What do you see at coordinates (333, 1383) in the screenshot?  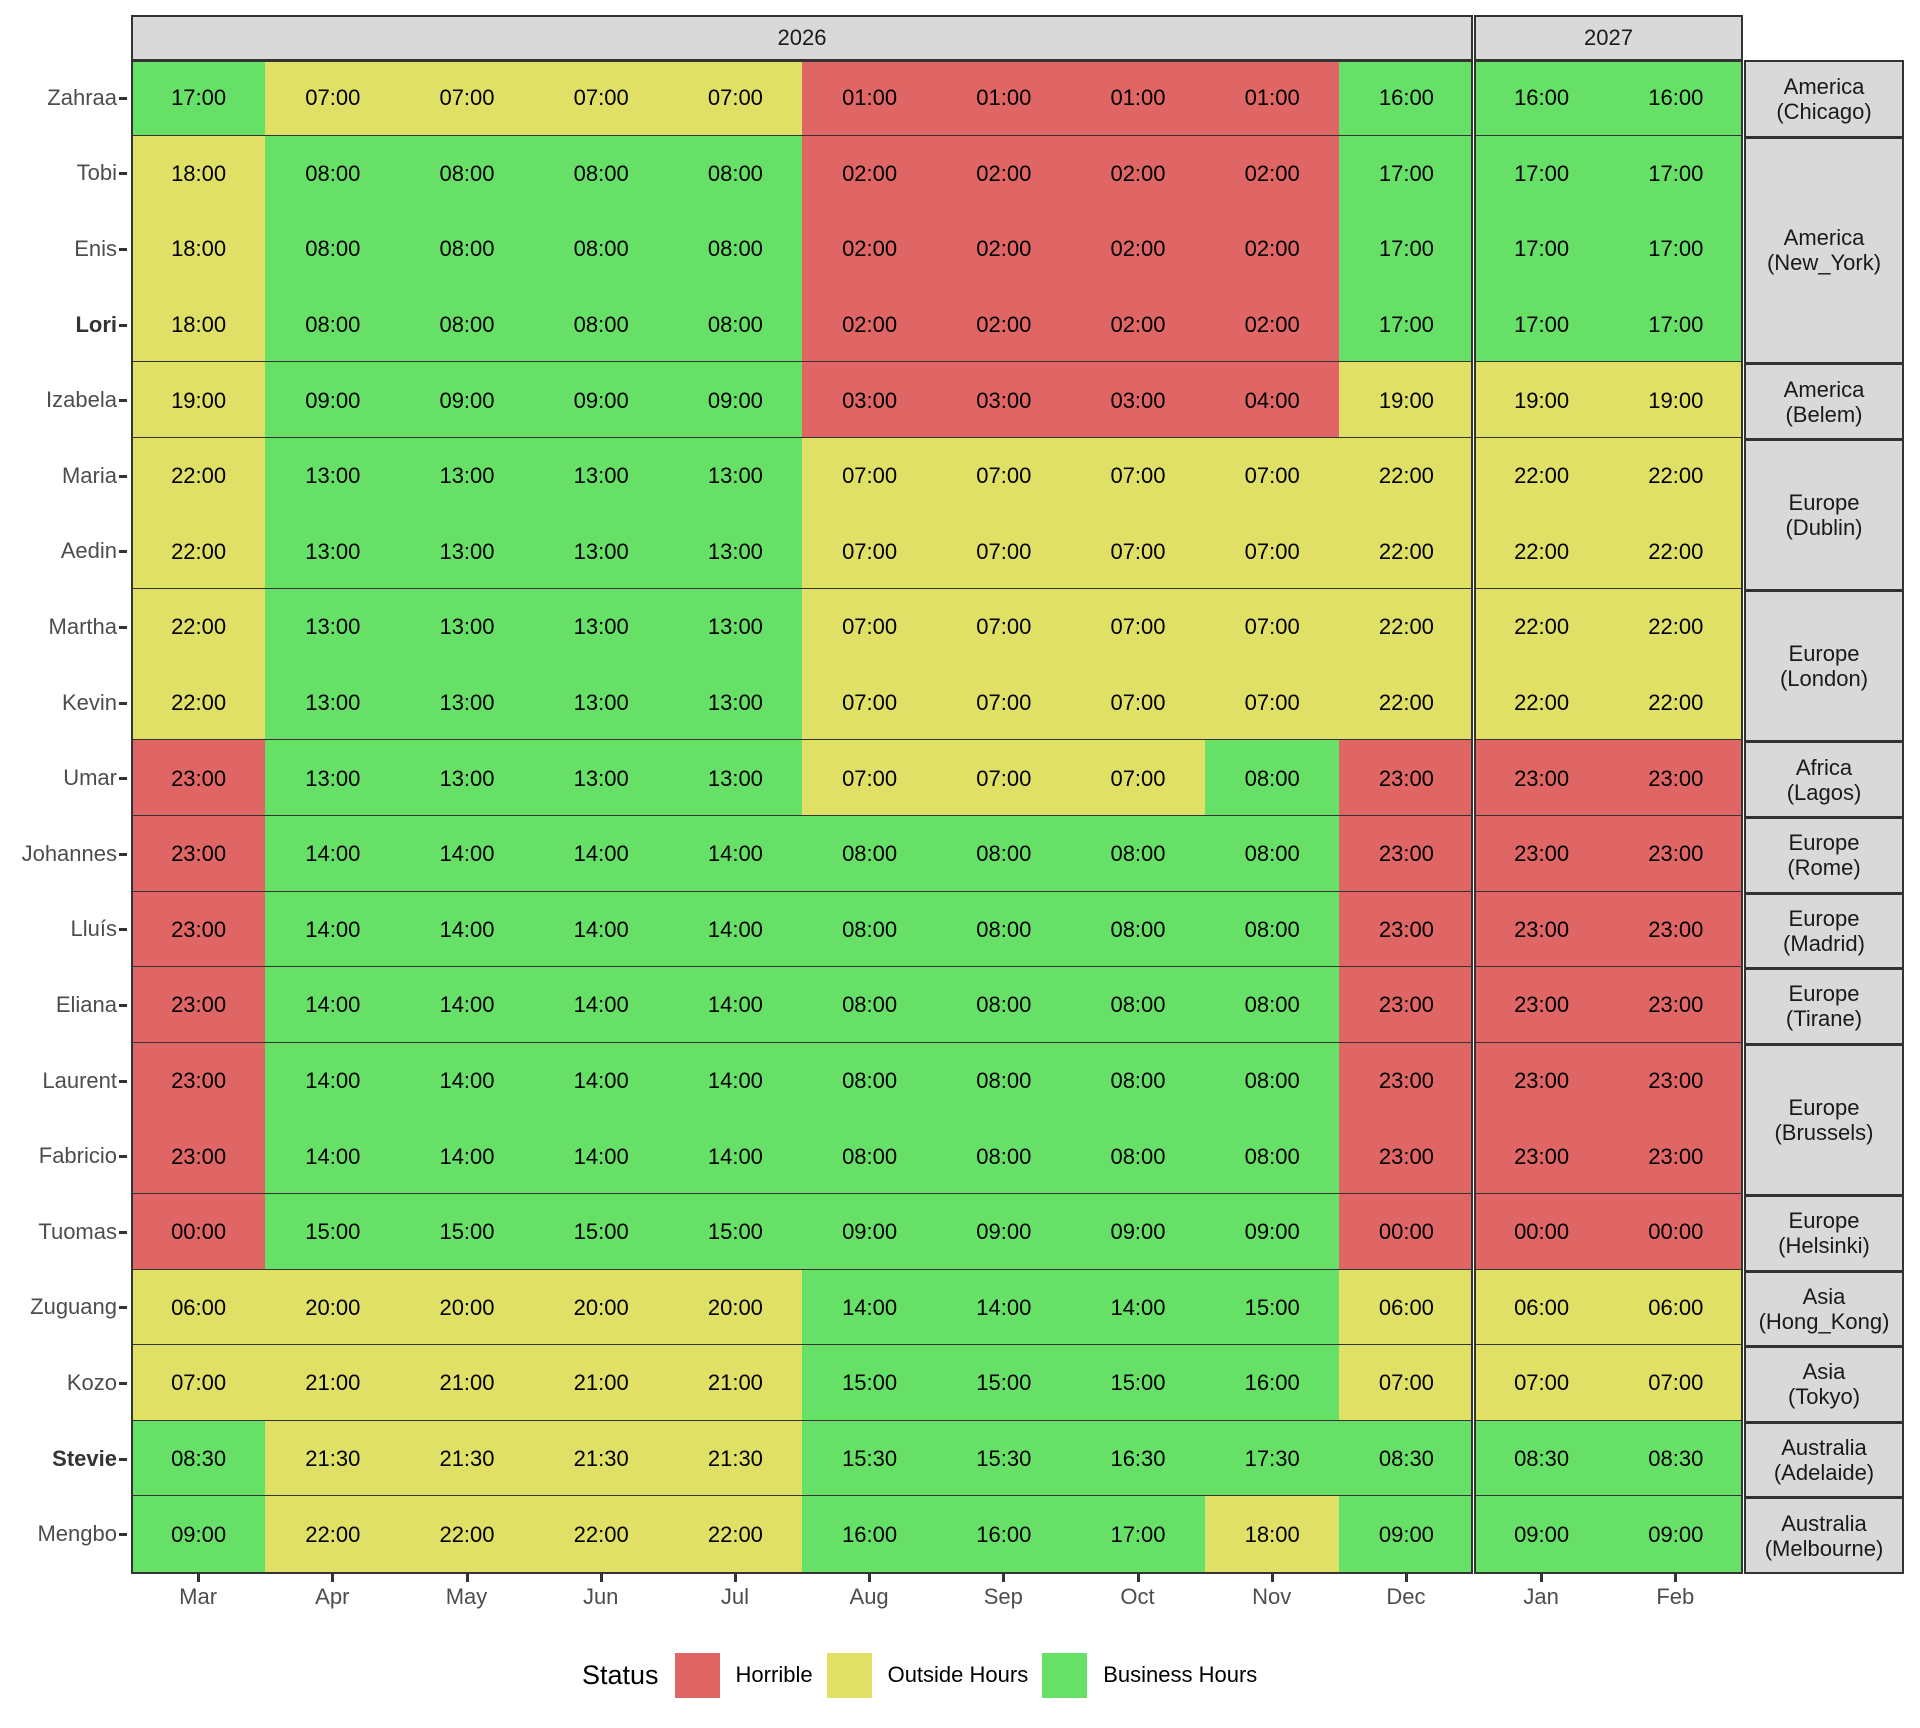 I see `heatmap-cell: 21:00` at bounding box center [333, 1383].